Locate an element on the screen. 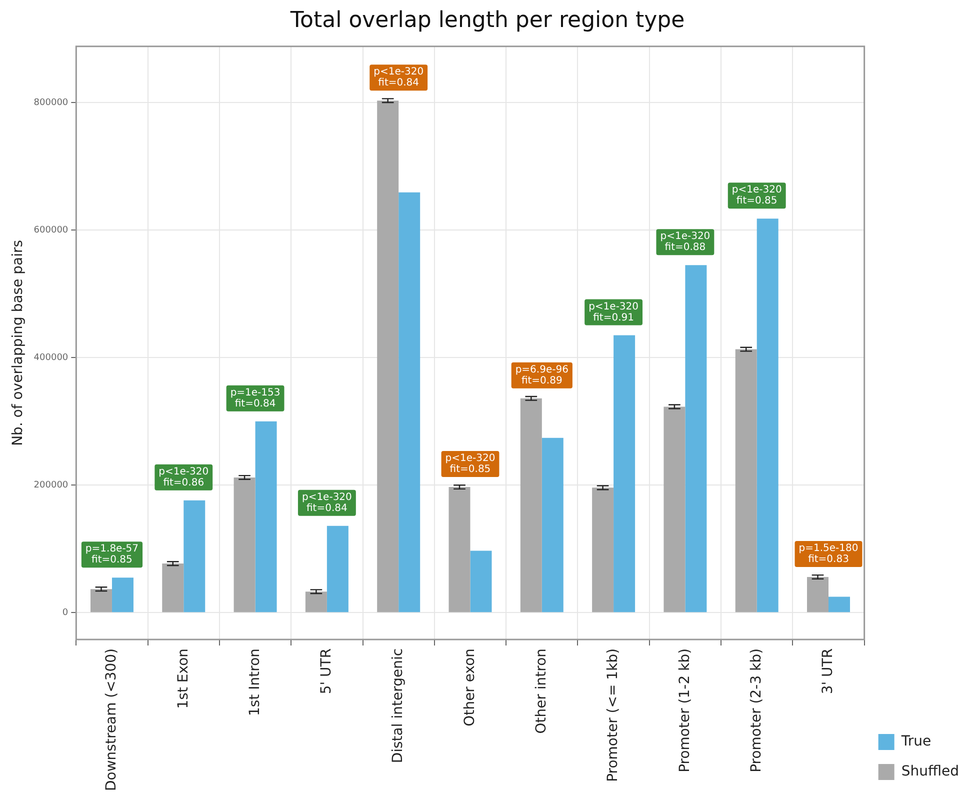  y-axis-title: Nb. of overlapping base pairs is located at coordinates (18, 343).